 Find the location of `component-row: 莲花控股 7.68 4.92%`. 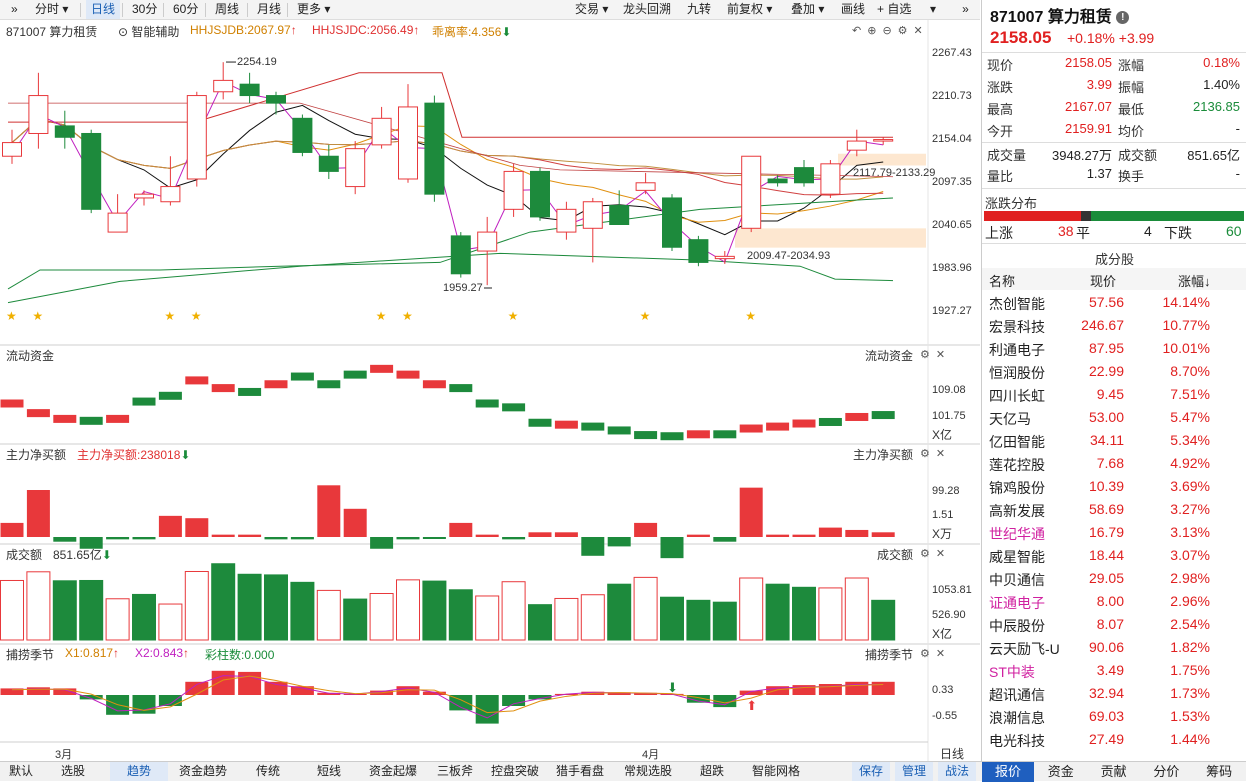

component-row: 莲花控股 7.68 4.92% is located at coordinates (1099, 464).